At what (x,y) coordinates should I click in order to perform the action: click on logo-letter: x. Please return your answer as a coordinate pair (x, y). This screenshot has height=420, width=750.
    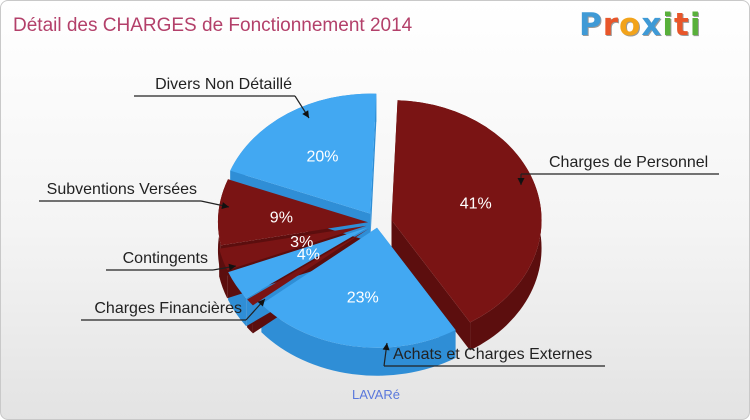
    Looking at the image, I should click on (652, 25).